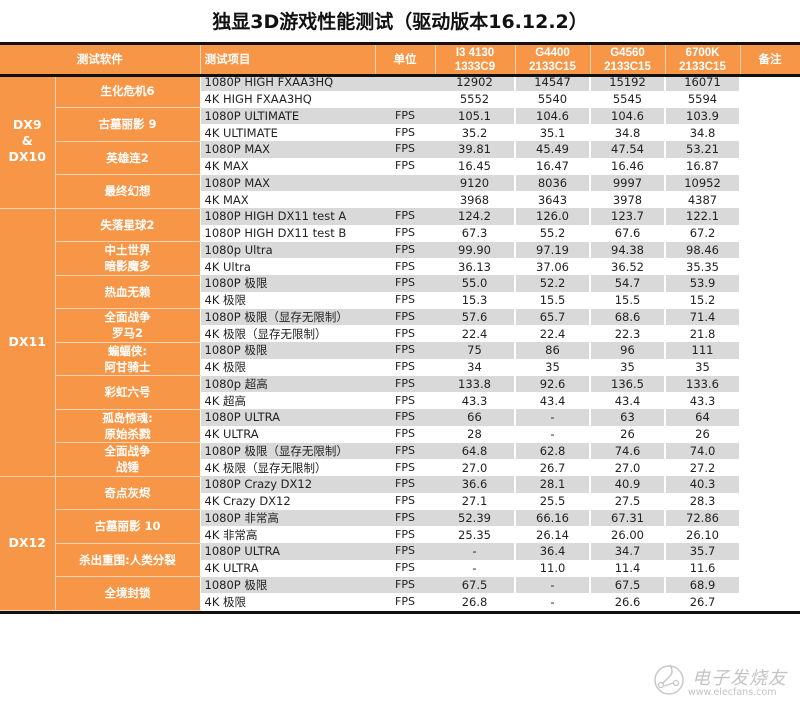 The height and width of the screenshot is (716, 800). I want to click on score-cell-cpu-3: 26.7, so click(703, 601).